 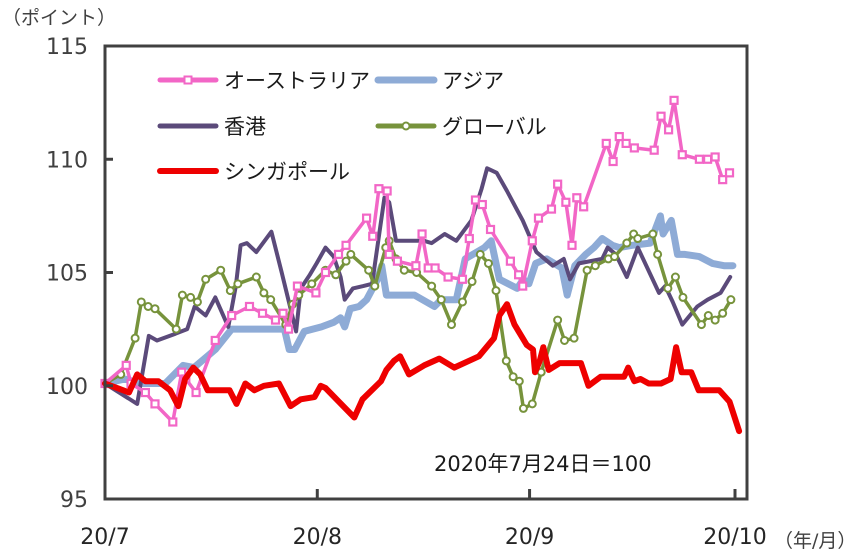 I want to click on y-tick-label: 105, so click(x=67, y=274).